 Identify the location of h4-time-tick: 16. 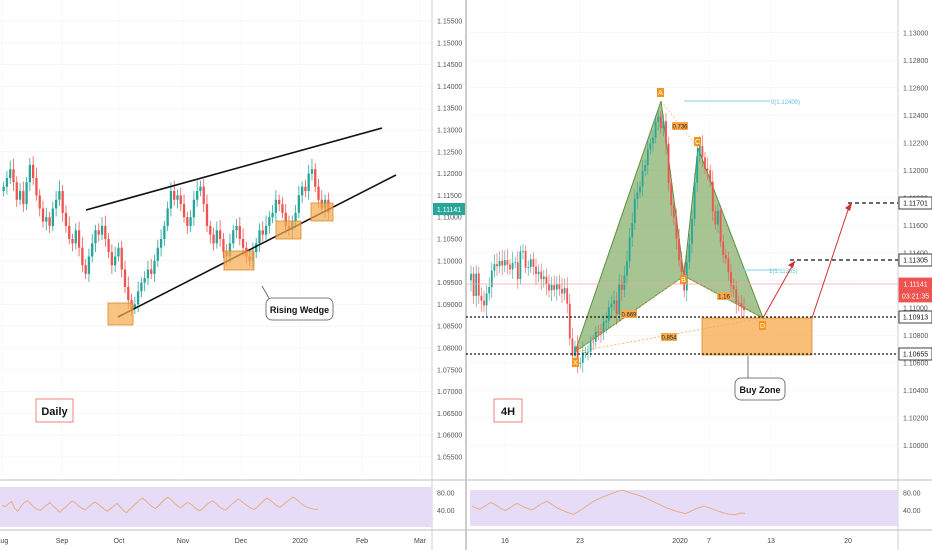
(505, 541).